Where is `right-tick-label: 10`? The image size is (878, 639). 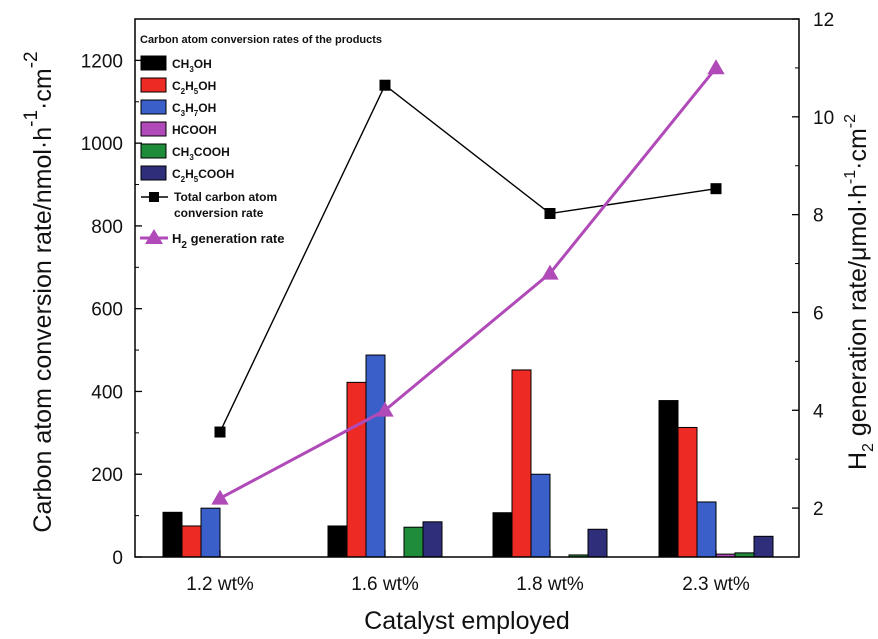
right-tick-label: 10 is located at coordinates (823, 118).